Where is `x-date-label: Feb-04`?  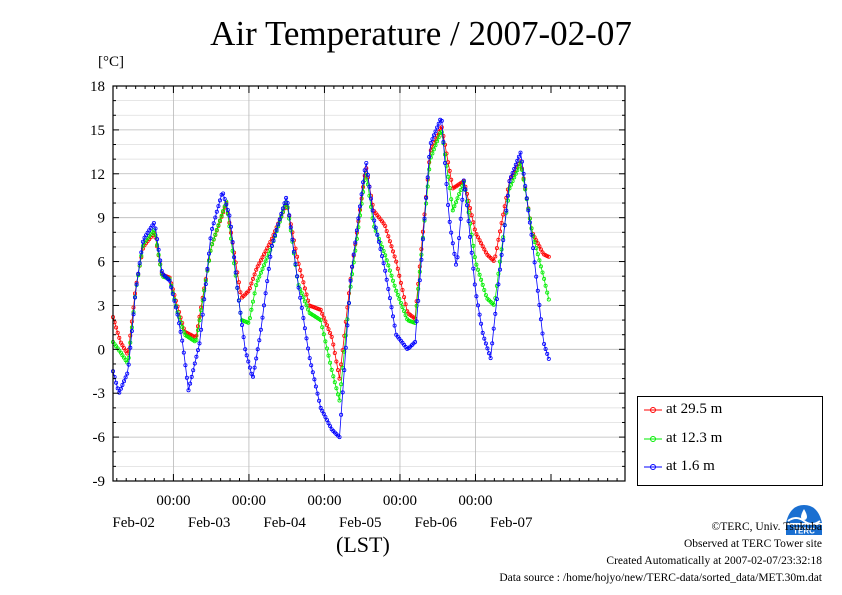
x-date-label: Feb-04 is located at coordinates (284, 523).